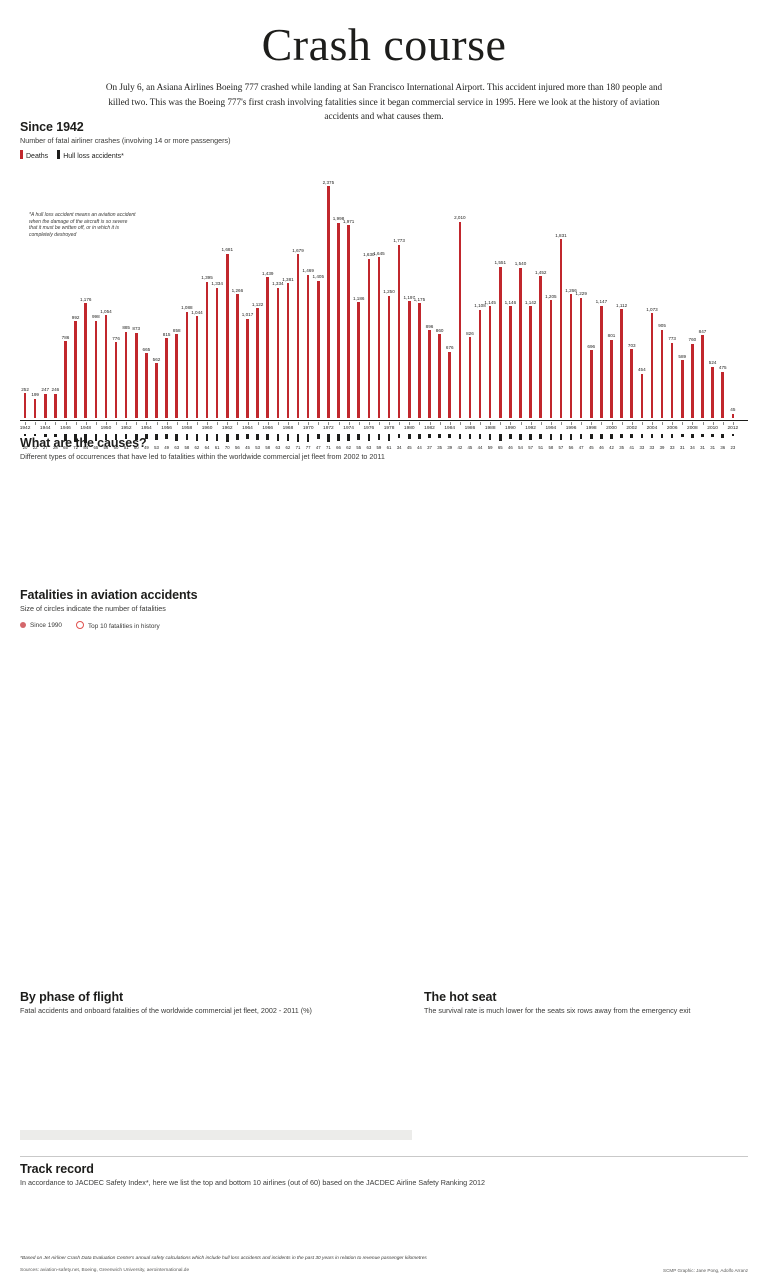 The width and height of the screenshot is (768, 1276). Describe the element at coordinates (692, 428) in the screenshot. I see `year-label: 2008` at that location.